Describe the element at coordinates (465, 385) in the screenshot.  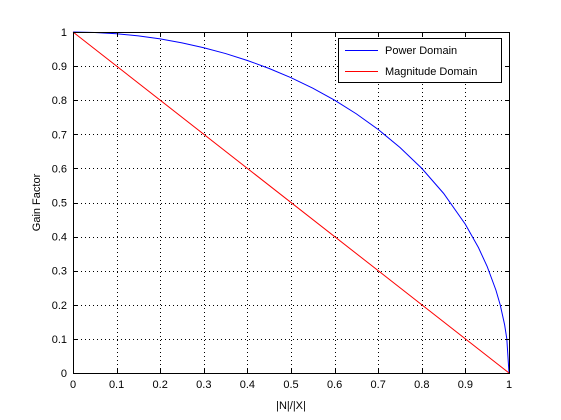
I see `x-tick-label: 0.9` at that location.